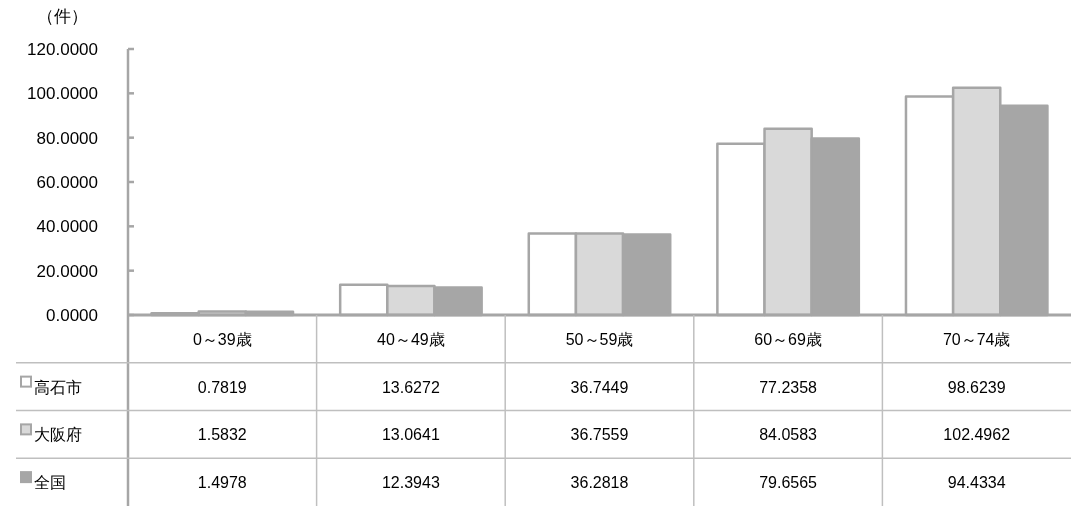 This screenshot has width=1073, height=506. I want to click on data-label: 1.4978, so click(222, 483).